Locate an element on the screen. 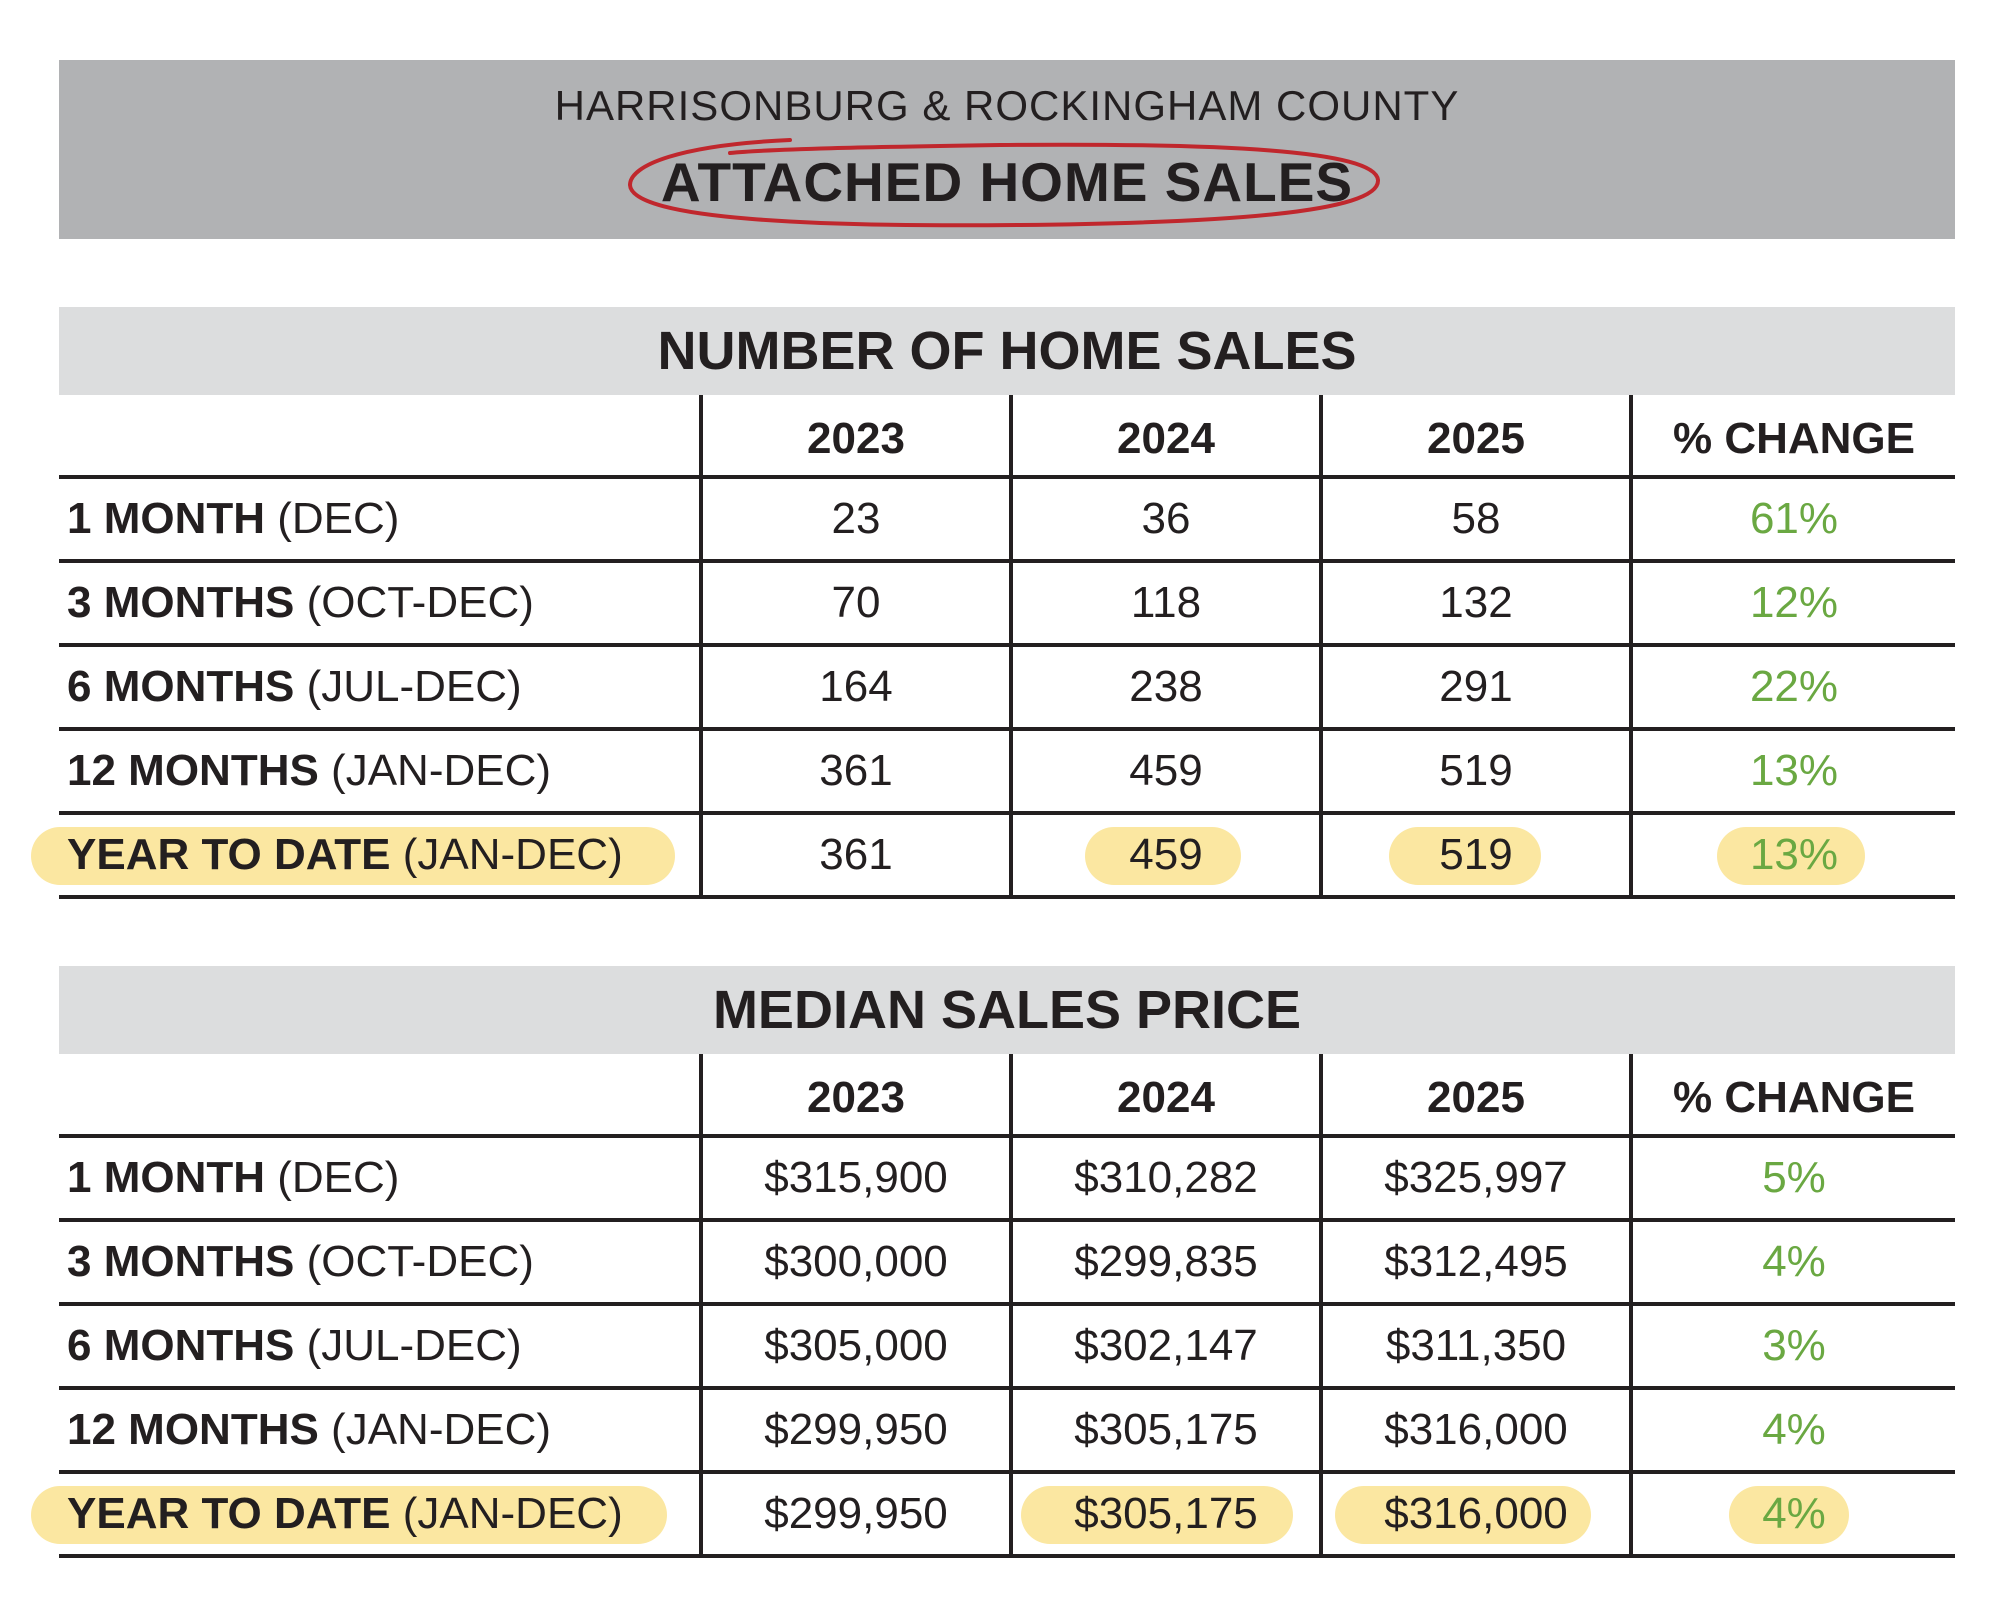 This screenshot has width=2000, height=1615. cell-2024: $310,282 is located at coordinates (1164, 1178).